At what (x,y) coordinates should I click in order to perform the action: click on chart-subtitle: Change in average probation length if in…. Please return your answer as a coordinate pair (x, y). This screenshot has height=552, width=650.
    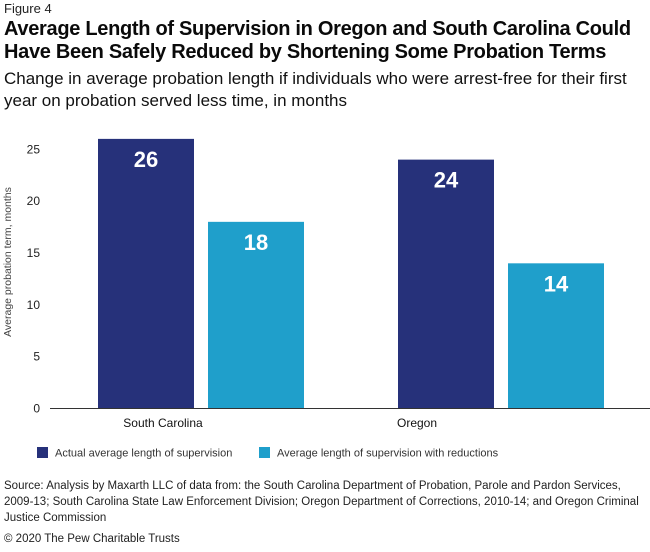
    Looking at the image, I should click on (315, 89).